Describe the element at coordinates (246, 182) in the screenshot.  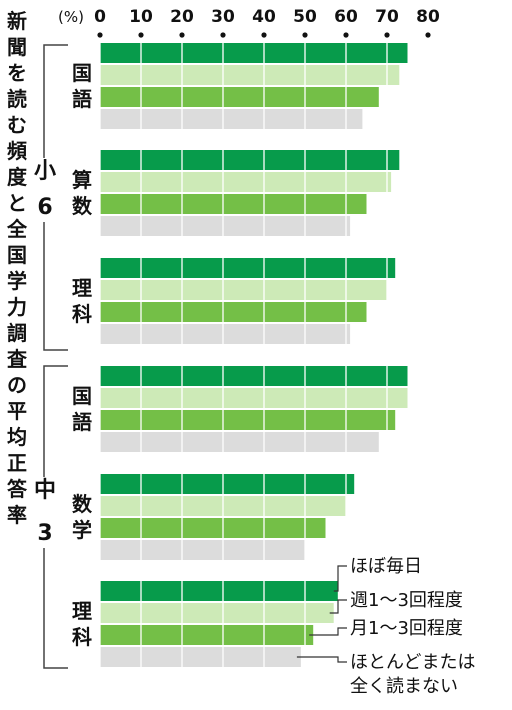
I see `bar-sho6-subject2-series2` at that location.